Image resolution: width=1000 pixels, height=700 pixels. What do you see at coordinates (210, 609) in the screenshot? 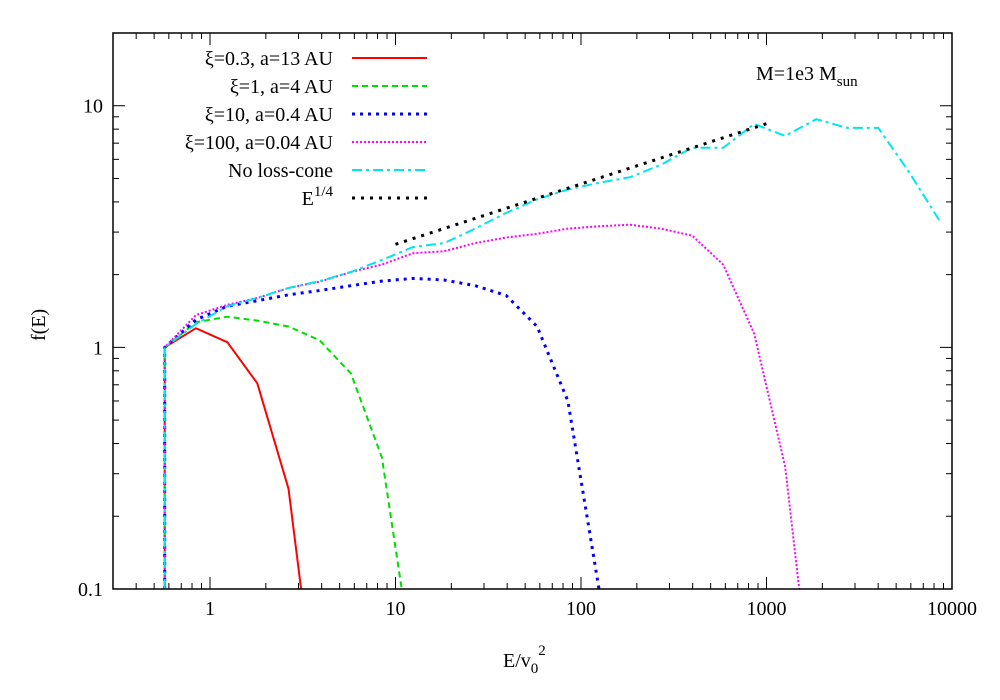
I see `x-tick-label: 1` at bounding box center [210, 609].